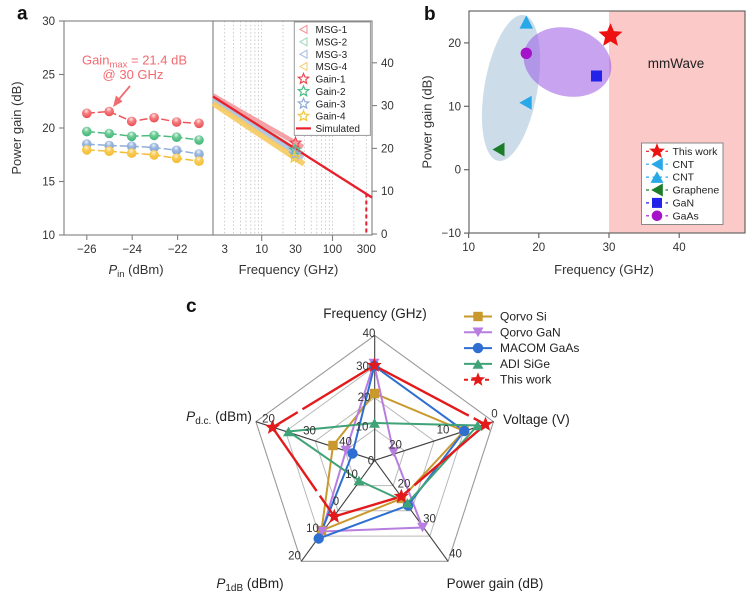  I want to click on svg-text: MSG-2, so click(332, 42).